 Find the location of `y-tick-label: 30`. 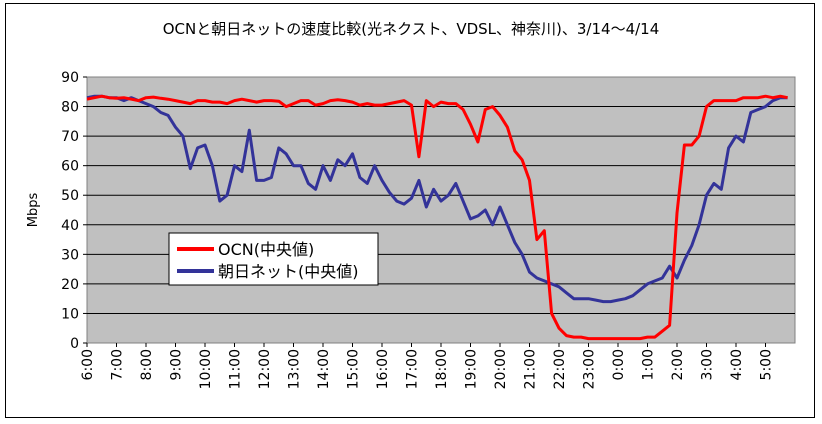

y-tick-label: 30 is located at coordinates (70, 255).